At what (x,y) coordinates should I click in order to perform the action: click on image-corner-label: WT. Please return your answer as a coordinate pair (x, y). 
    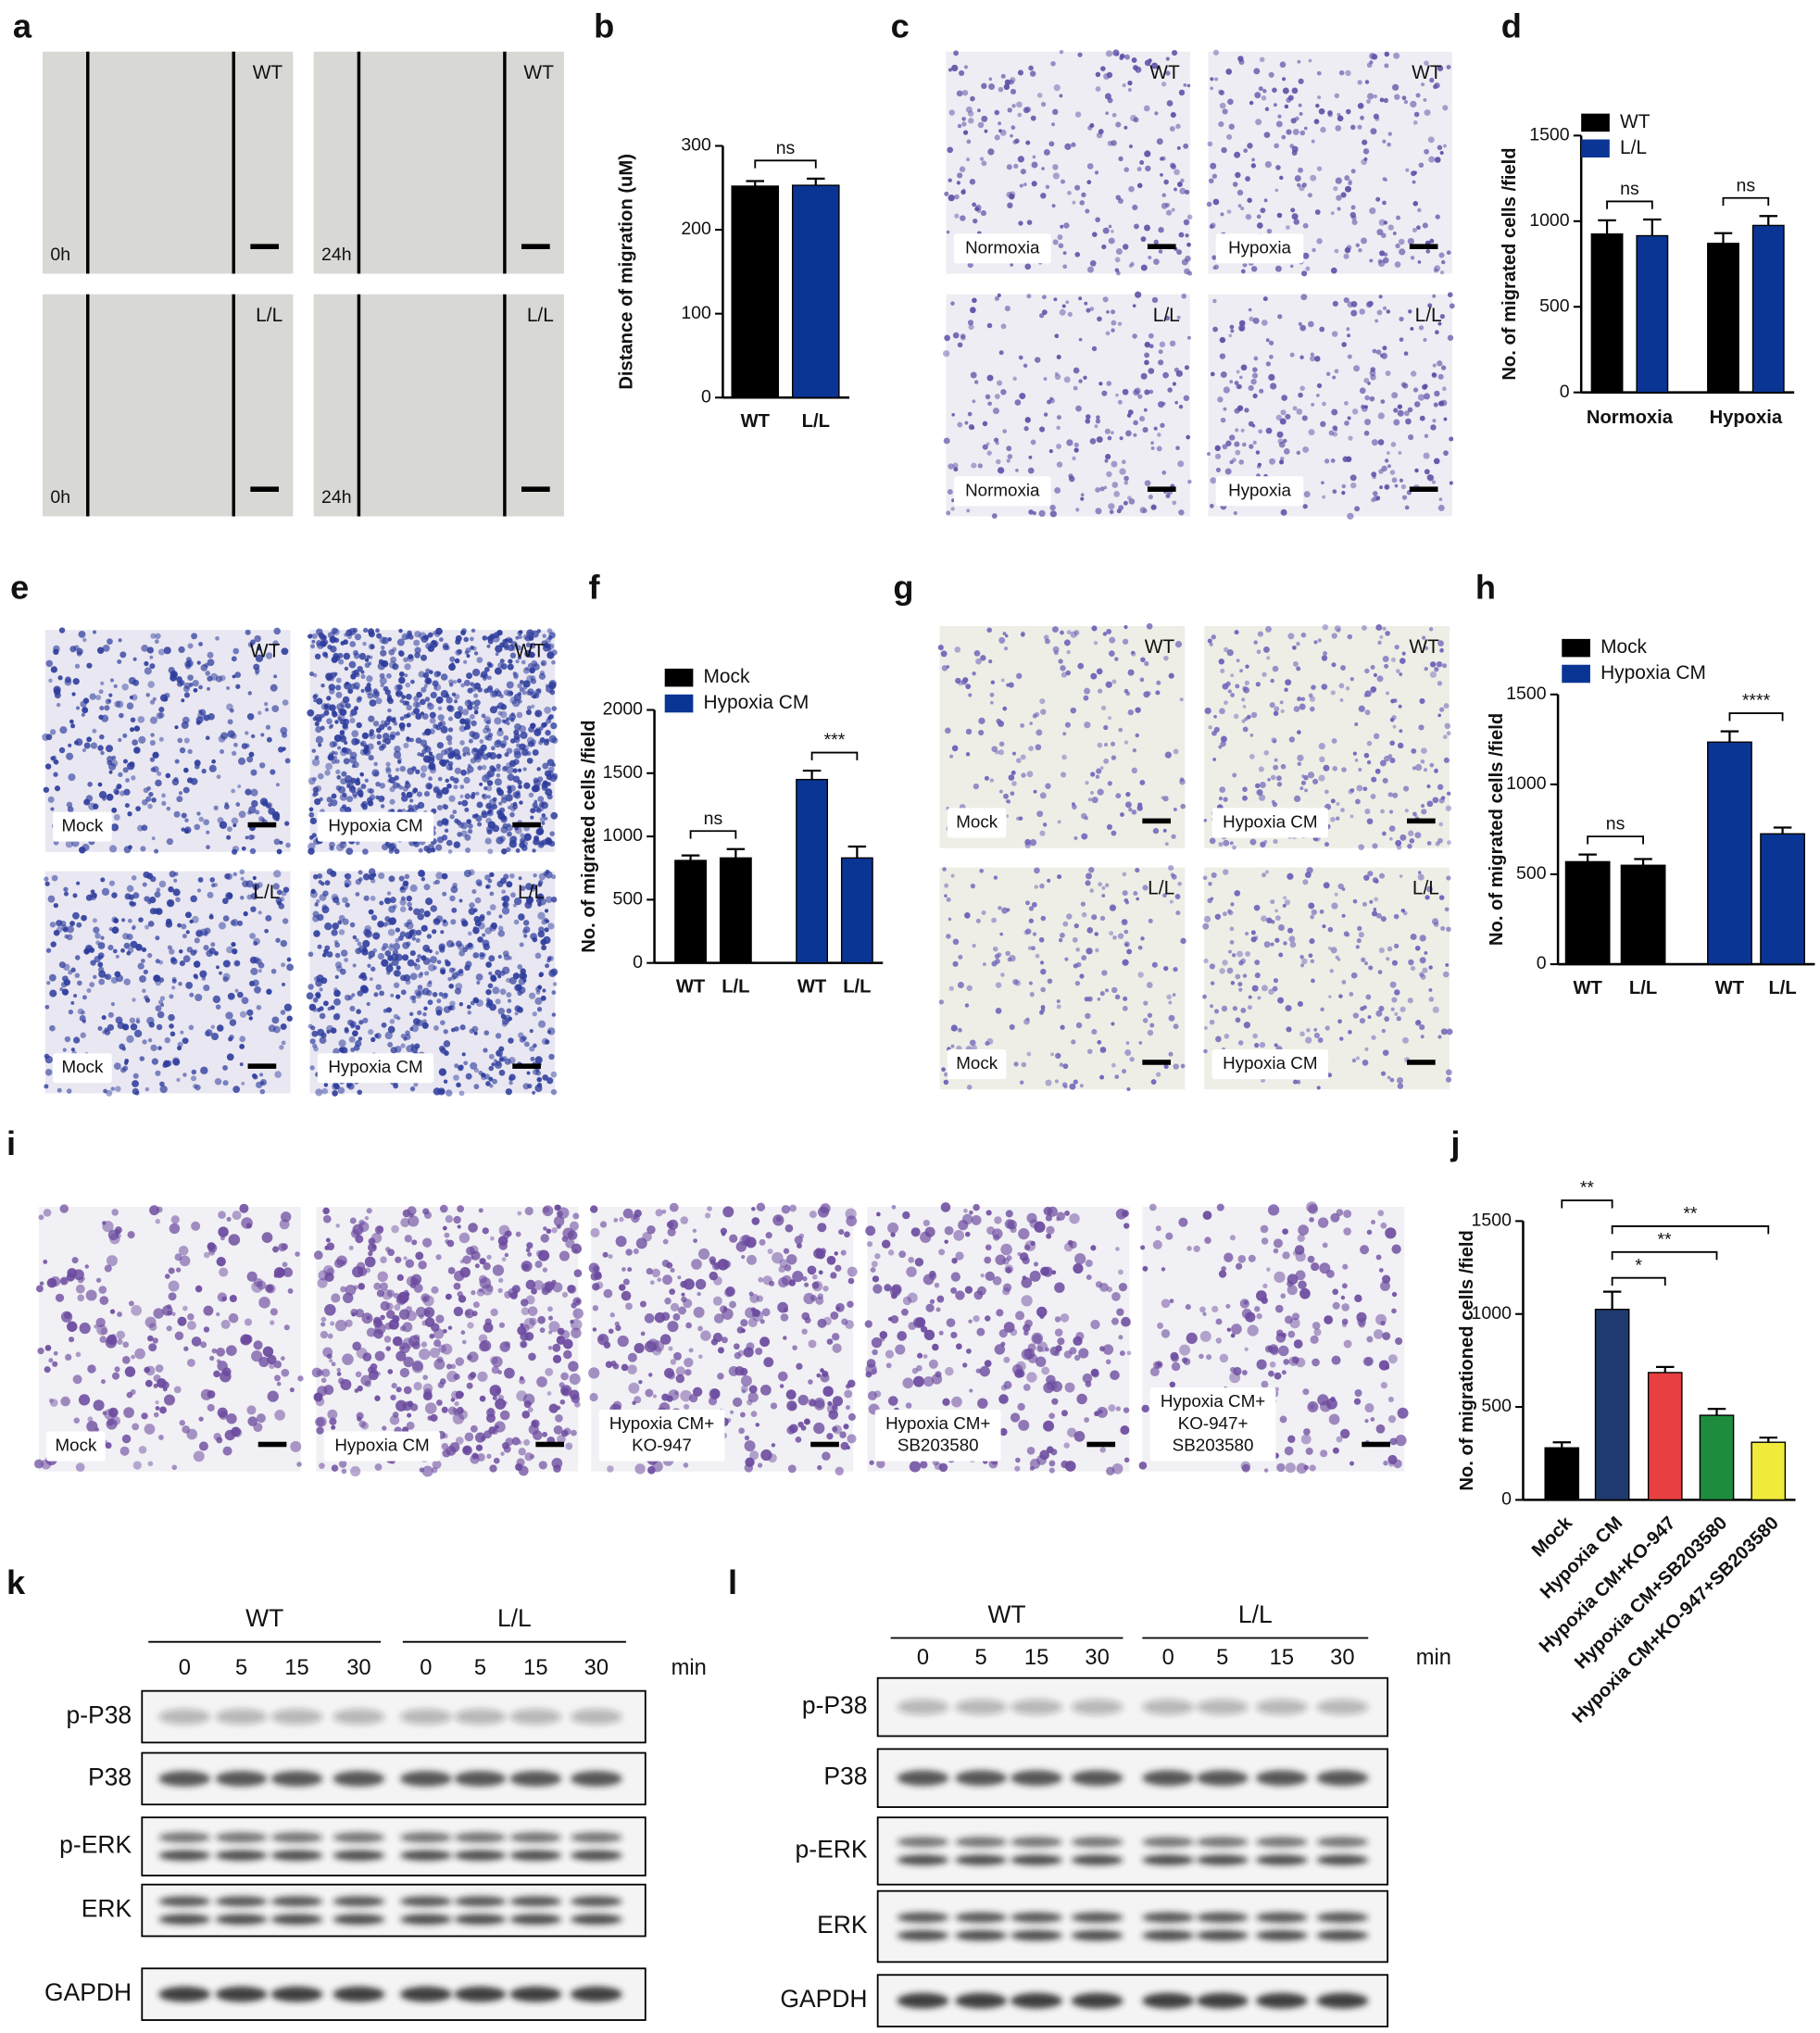
    Looking at the image, I should click on (1424, 647).